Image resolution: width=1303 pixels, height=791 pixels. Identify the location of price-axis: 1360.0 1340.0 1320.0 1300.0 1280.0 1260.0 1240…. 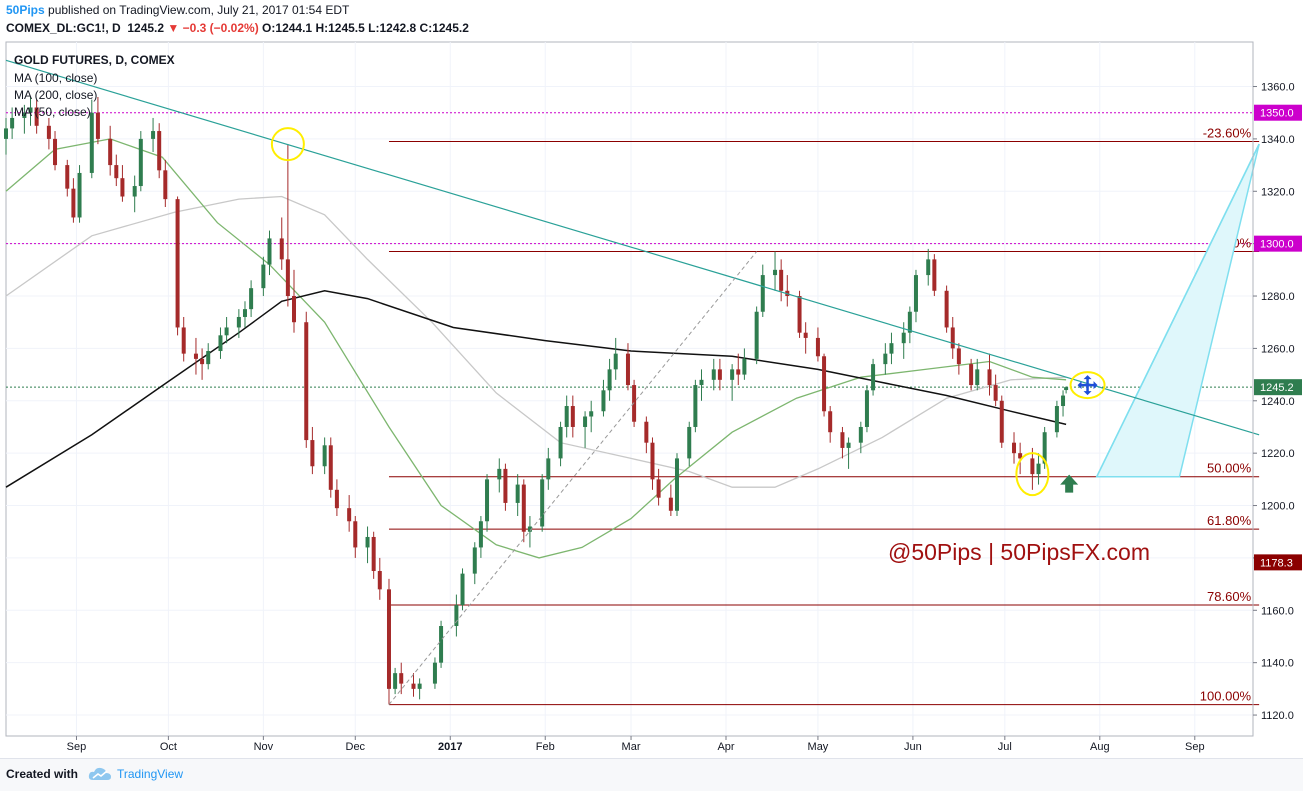
(1277, 402).